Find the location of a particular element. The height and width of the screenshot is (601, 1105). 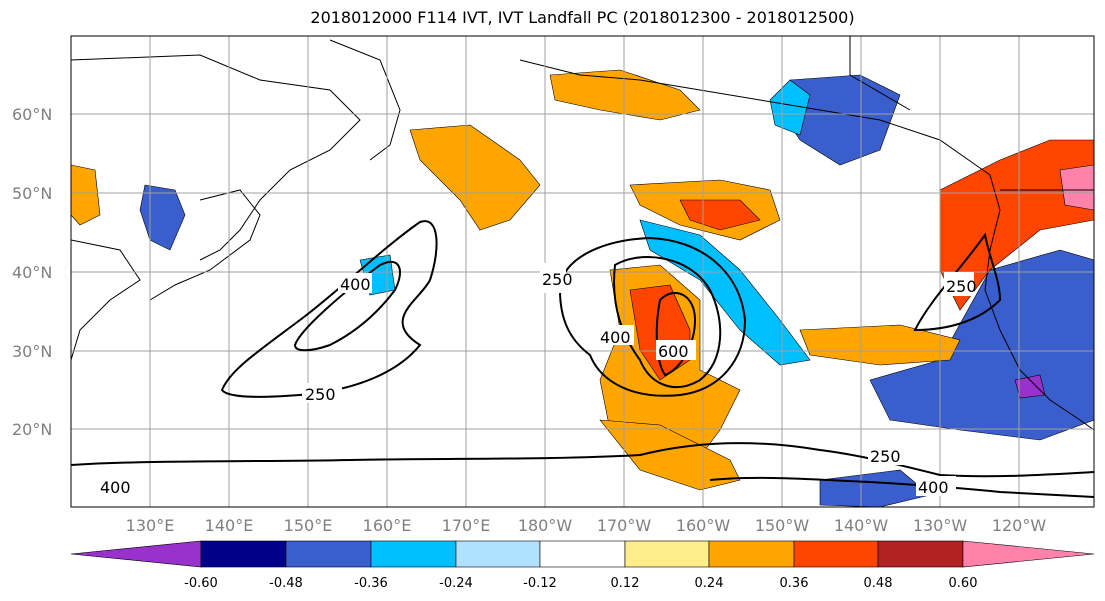

blue-region-south is located at coordinates (875, 488).